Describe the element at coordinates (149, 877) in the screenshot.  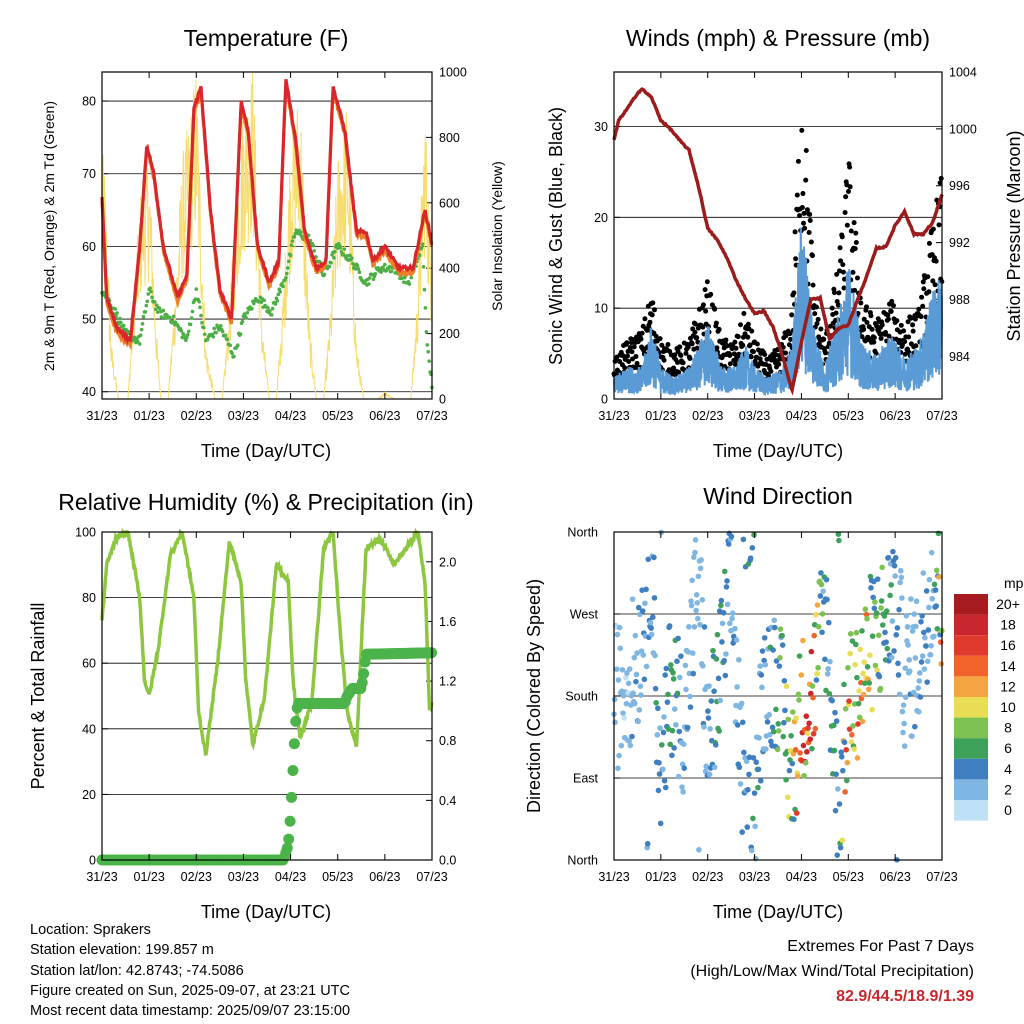
I see `rh-xtick-label: 01/23` at that location.